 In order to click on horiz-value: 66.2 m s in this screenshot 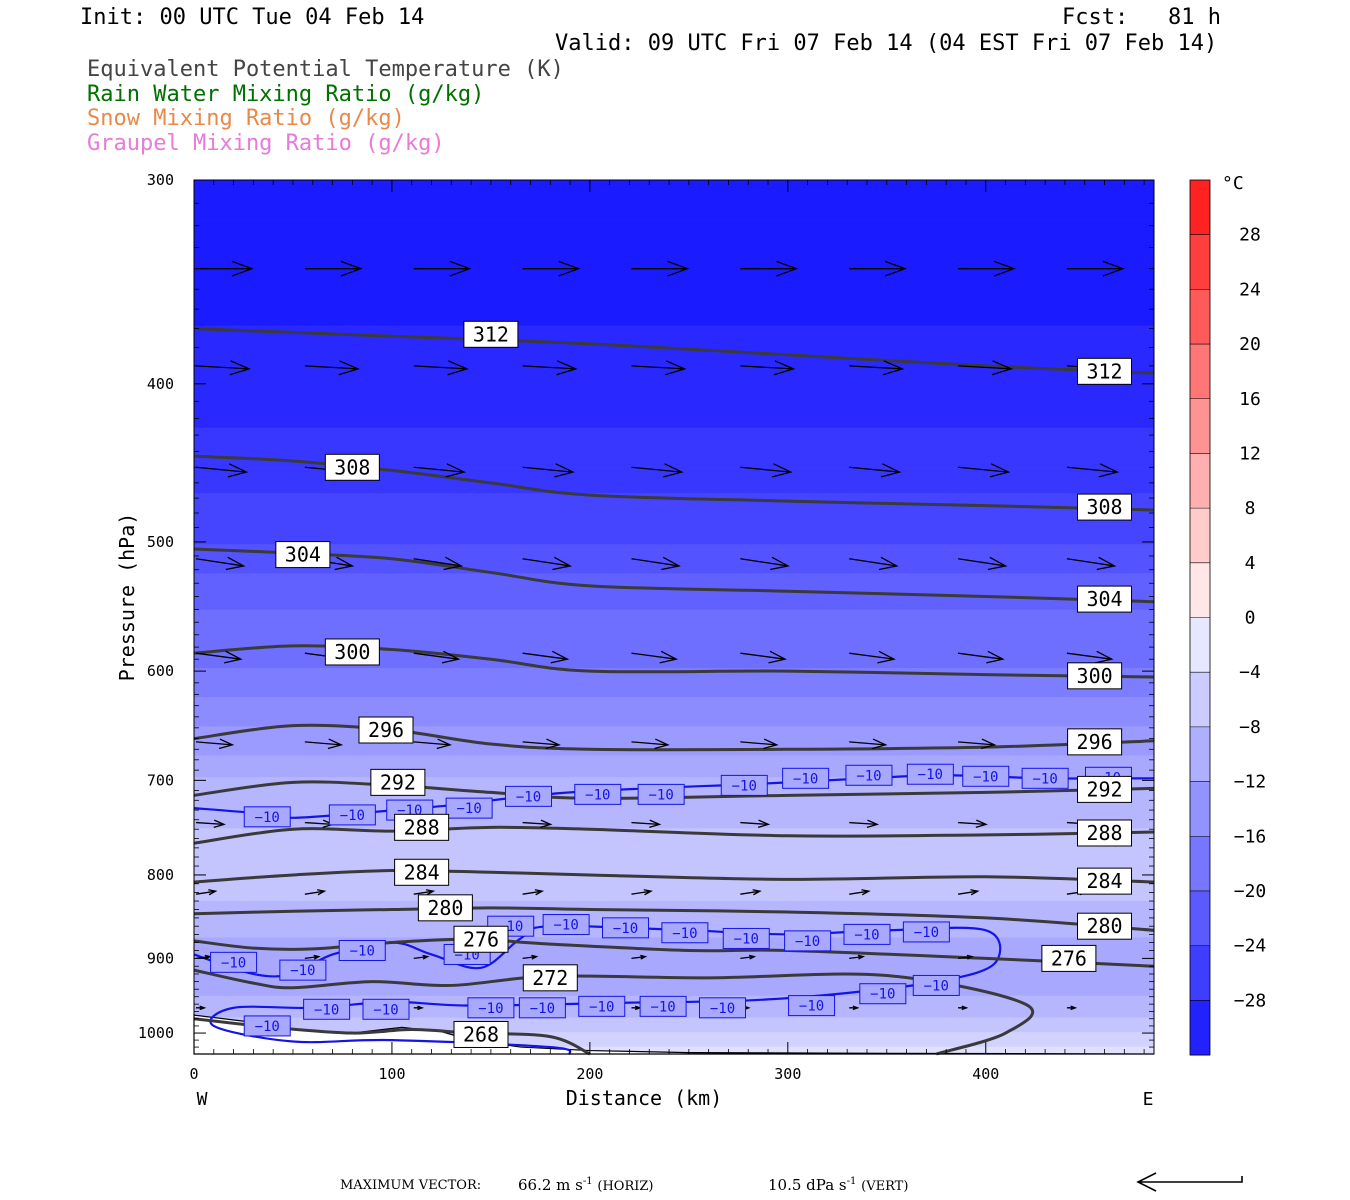, I will do `click(550, 1185)`.